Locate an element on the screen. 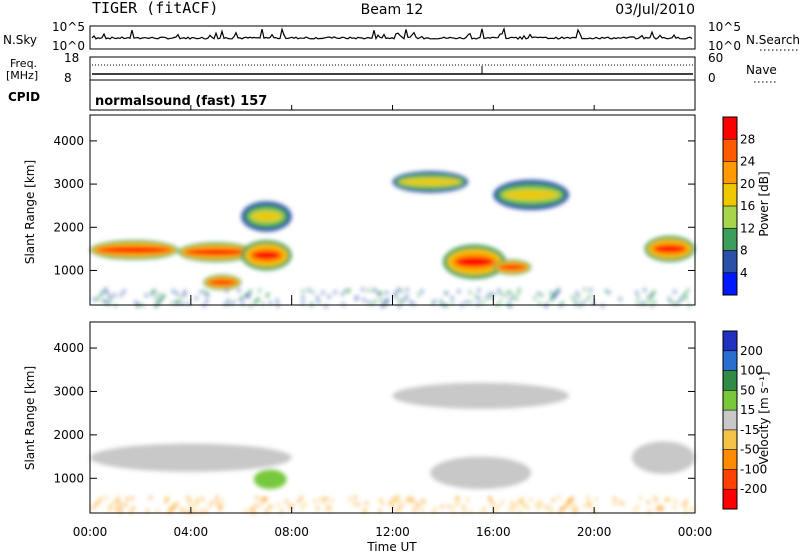 The image size is (800, 554). x-tick-label: 12:00 is located at coordinates (392, 532).